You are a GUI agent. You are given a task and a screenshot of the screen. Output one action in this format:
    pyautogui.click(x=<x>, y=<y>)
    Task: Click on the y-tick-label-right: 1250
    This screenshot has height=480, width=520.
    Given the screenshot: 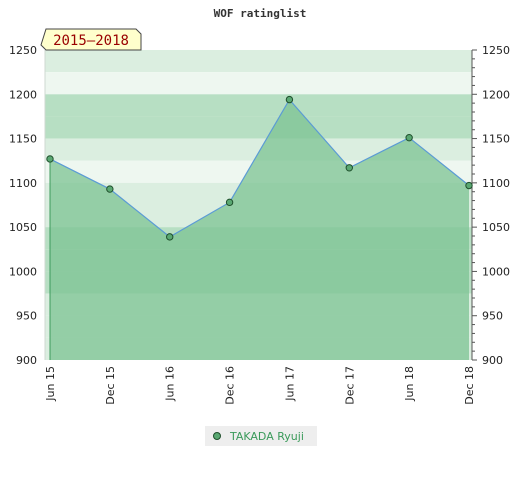 What is the action you would take?
    pyautogui.click(x=496, y=50)
    